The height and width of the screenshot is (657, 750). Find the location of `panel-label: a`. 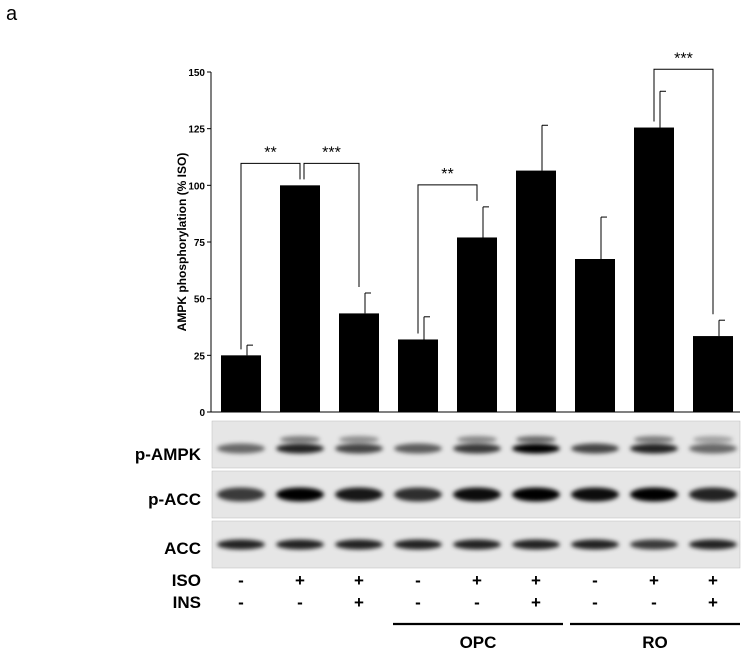

panel-label: a is located at coordinates (12, 14).